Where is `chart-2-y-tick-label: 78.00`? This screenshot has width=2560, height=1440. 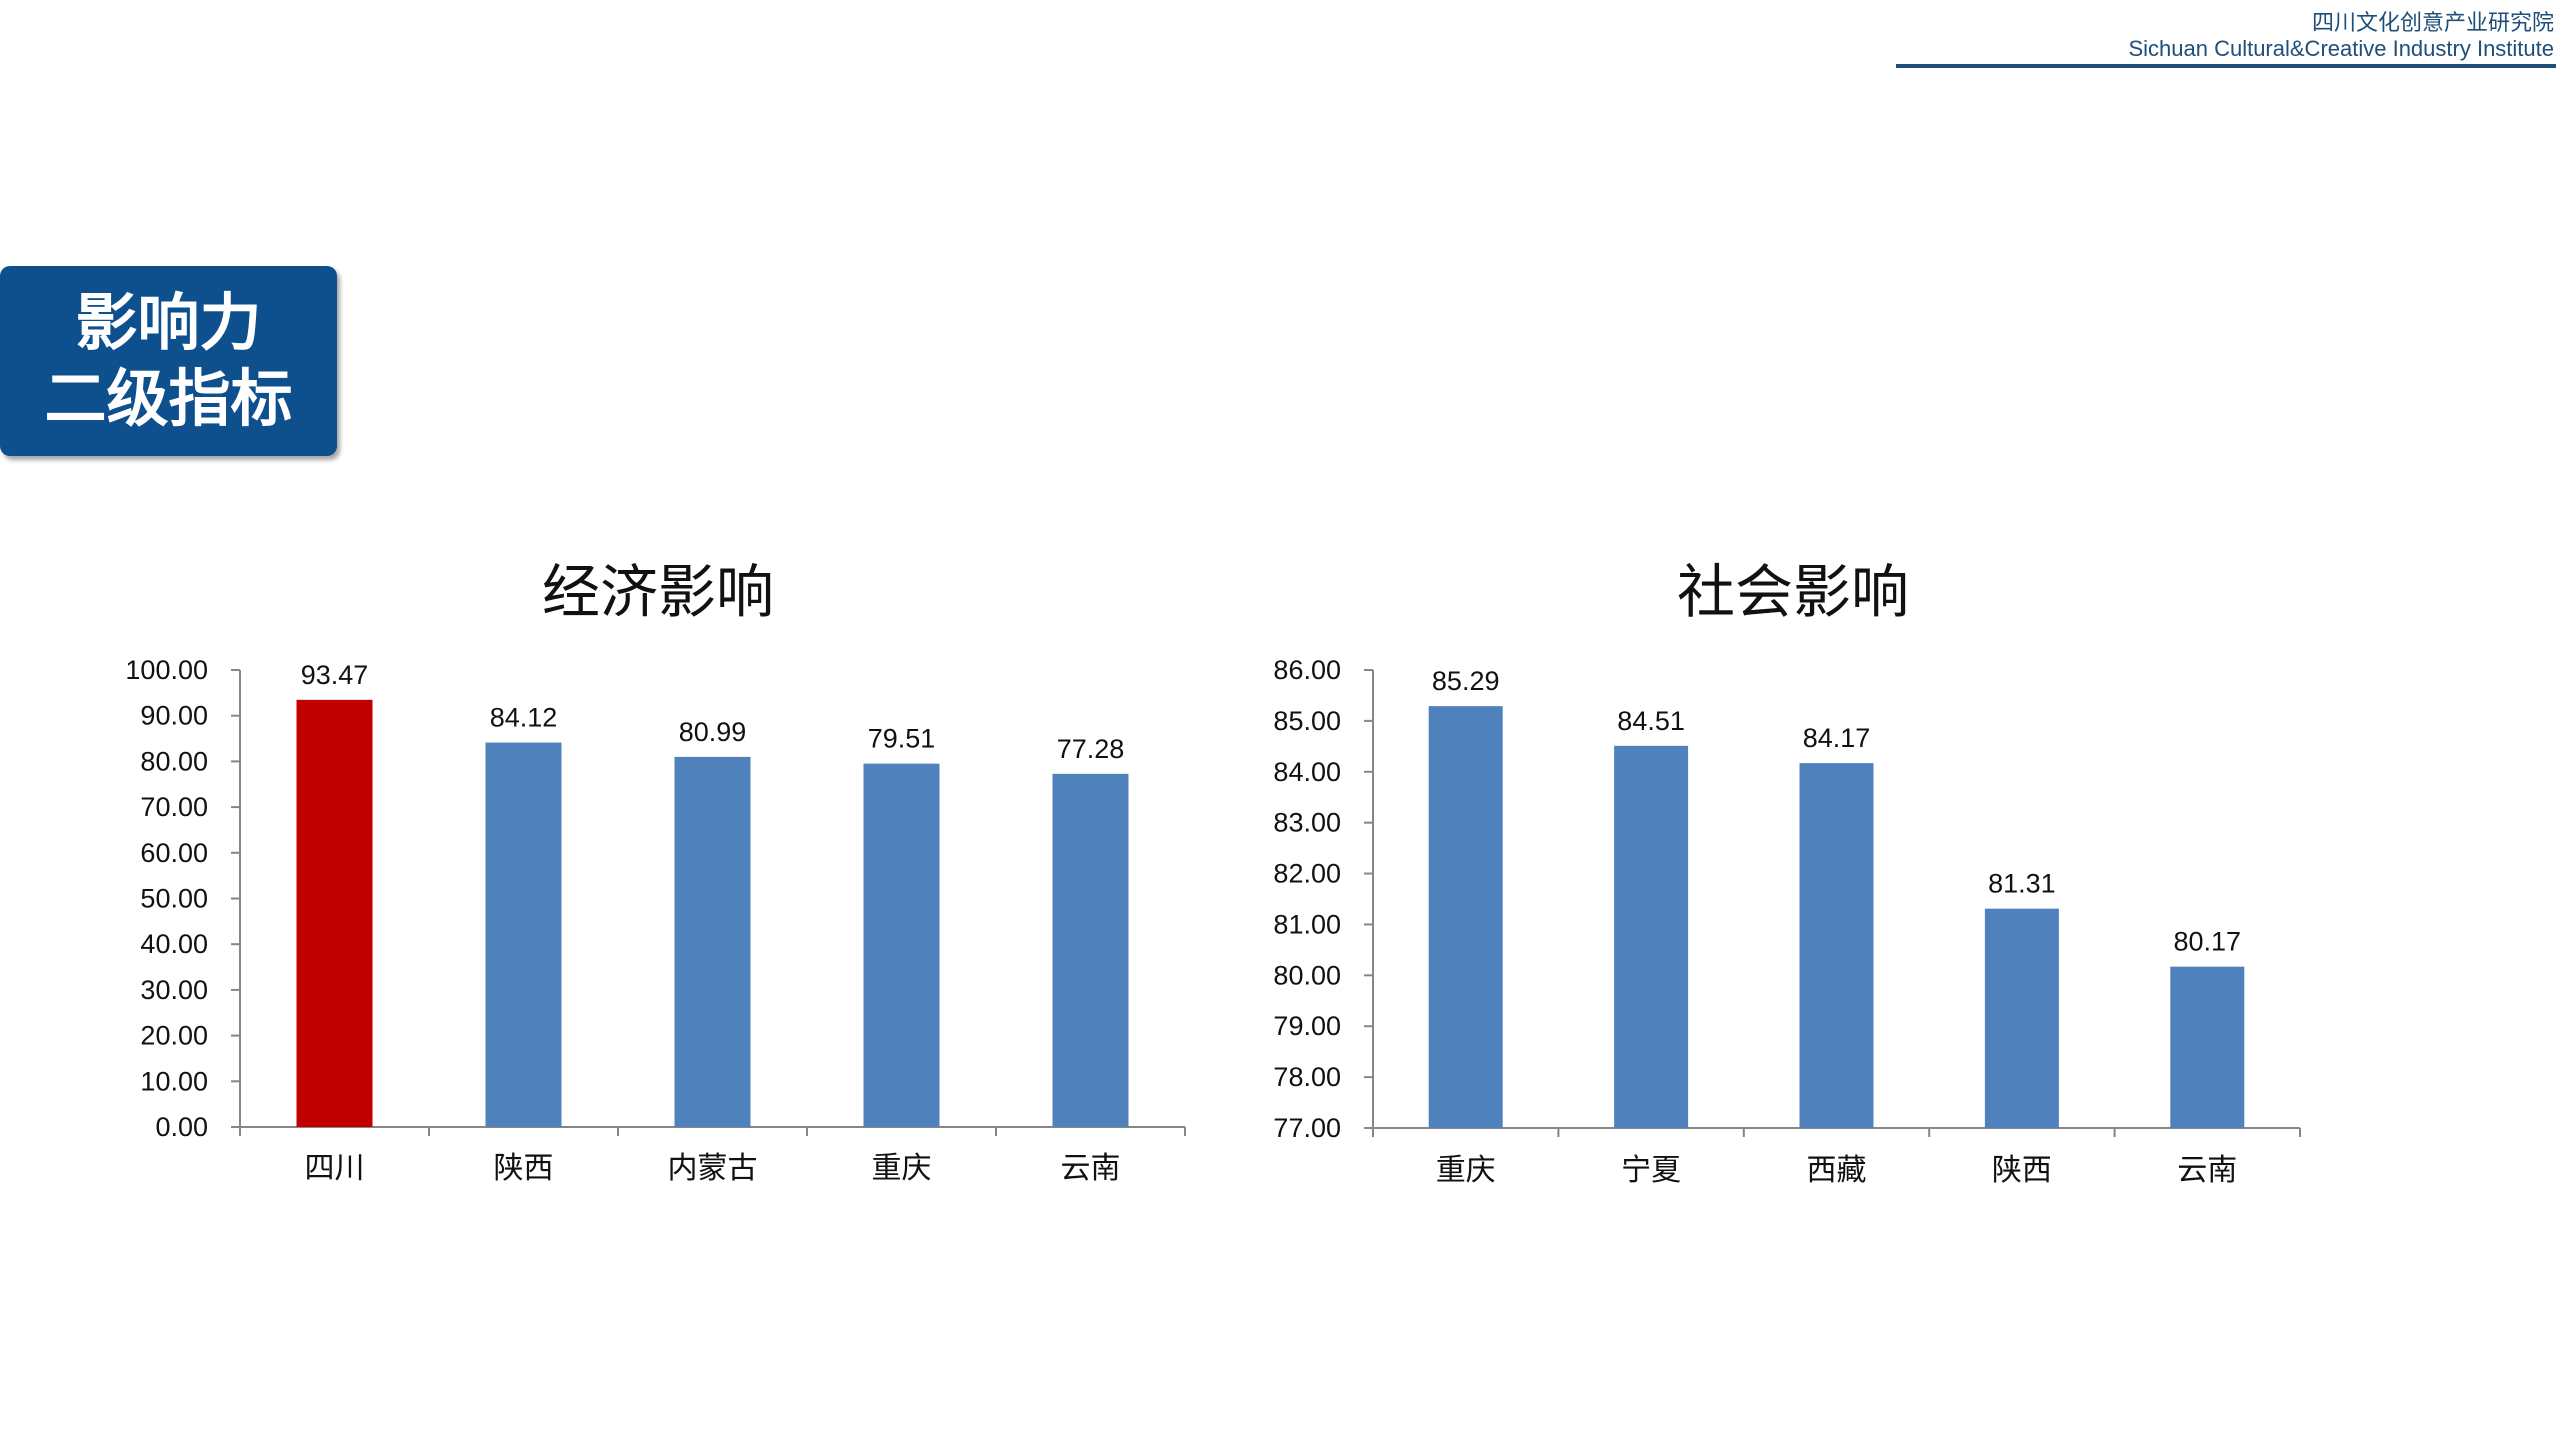
chart-2-y-tick-label: 78.00 is located at coordinates (1307, 1077).